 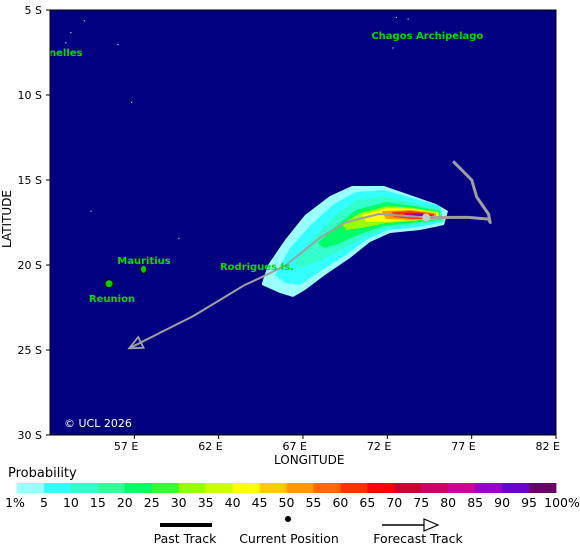 What do you see at coordinates (33, 10) in the screenshot?
I see `lat-tick-label: 5 S` at bounding box center [33, 10].